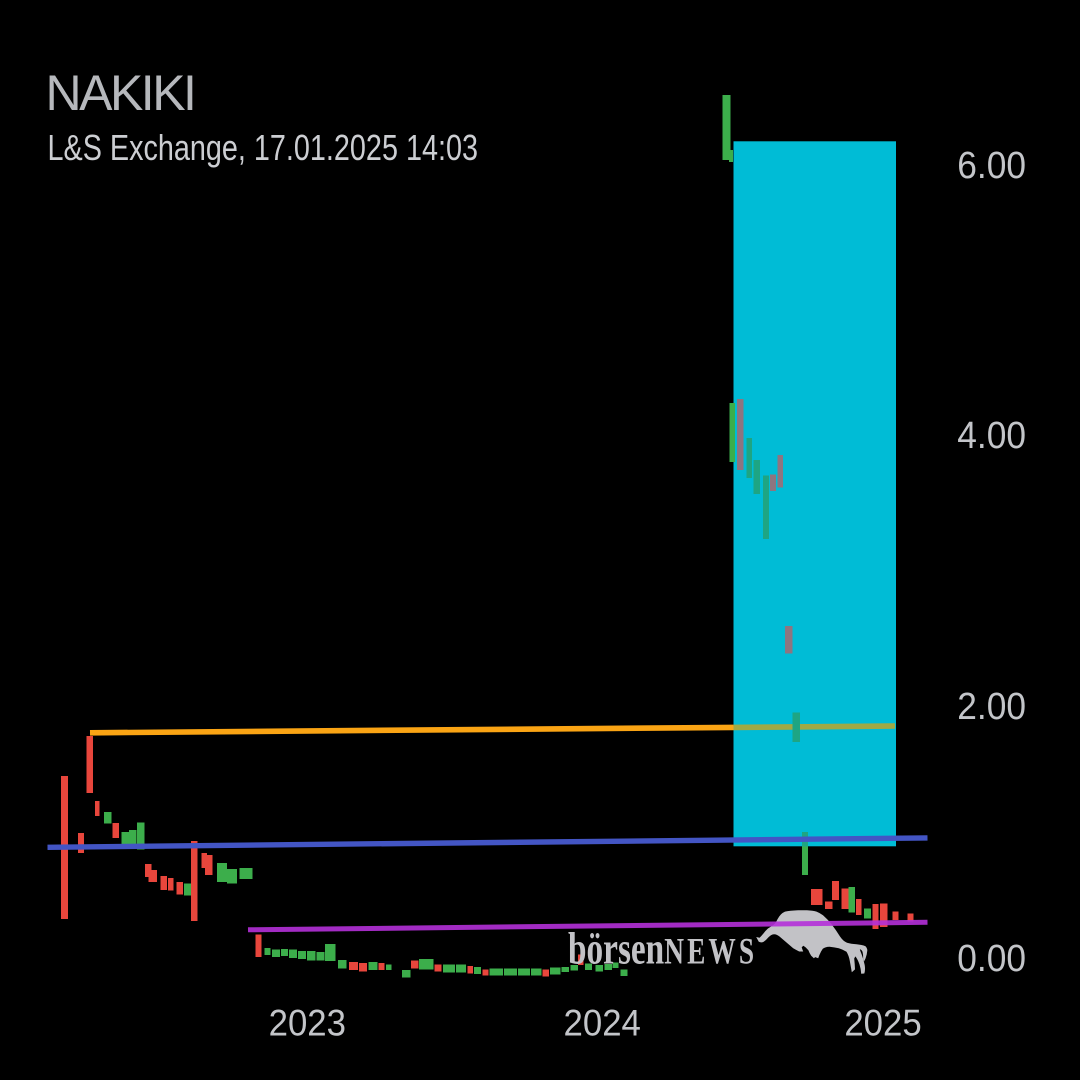 The height and width of the screenshot is (1080, 1080). What do you see at coordinates (662, 949) in the screenshot?
I see `svg-text: börsenNEWS` at bounding box center [662, 949].